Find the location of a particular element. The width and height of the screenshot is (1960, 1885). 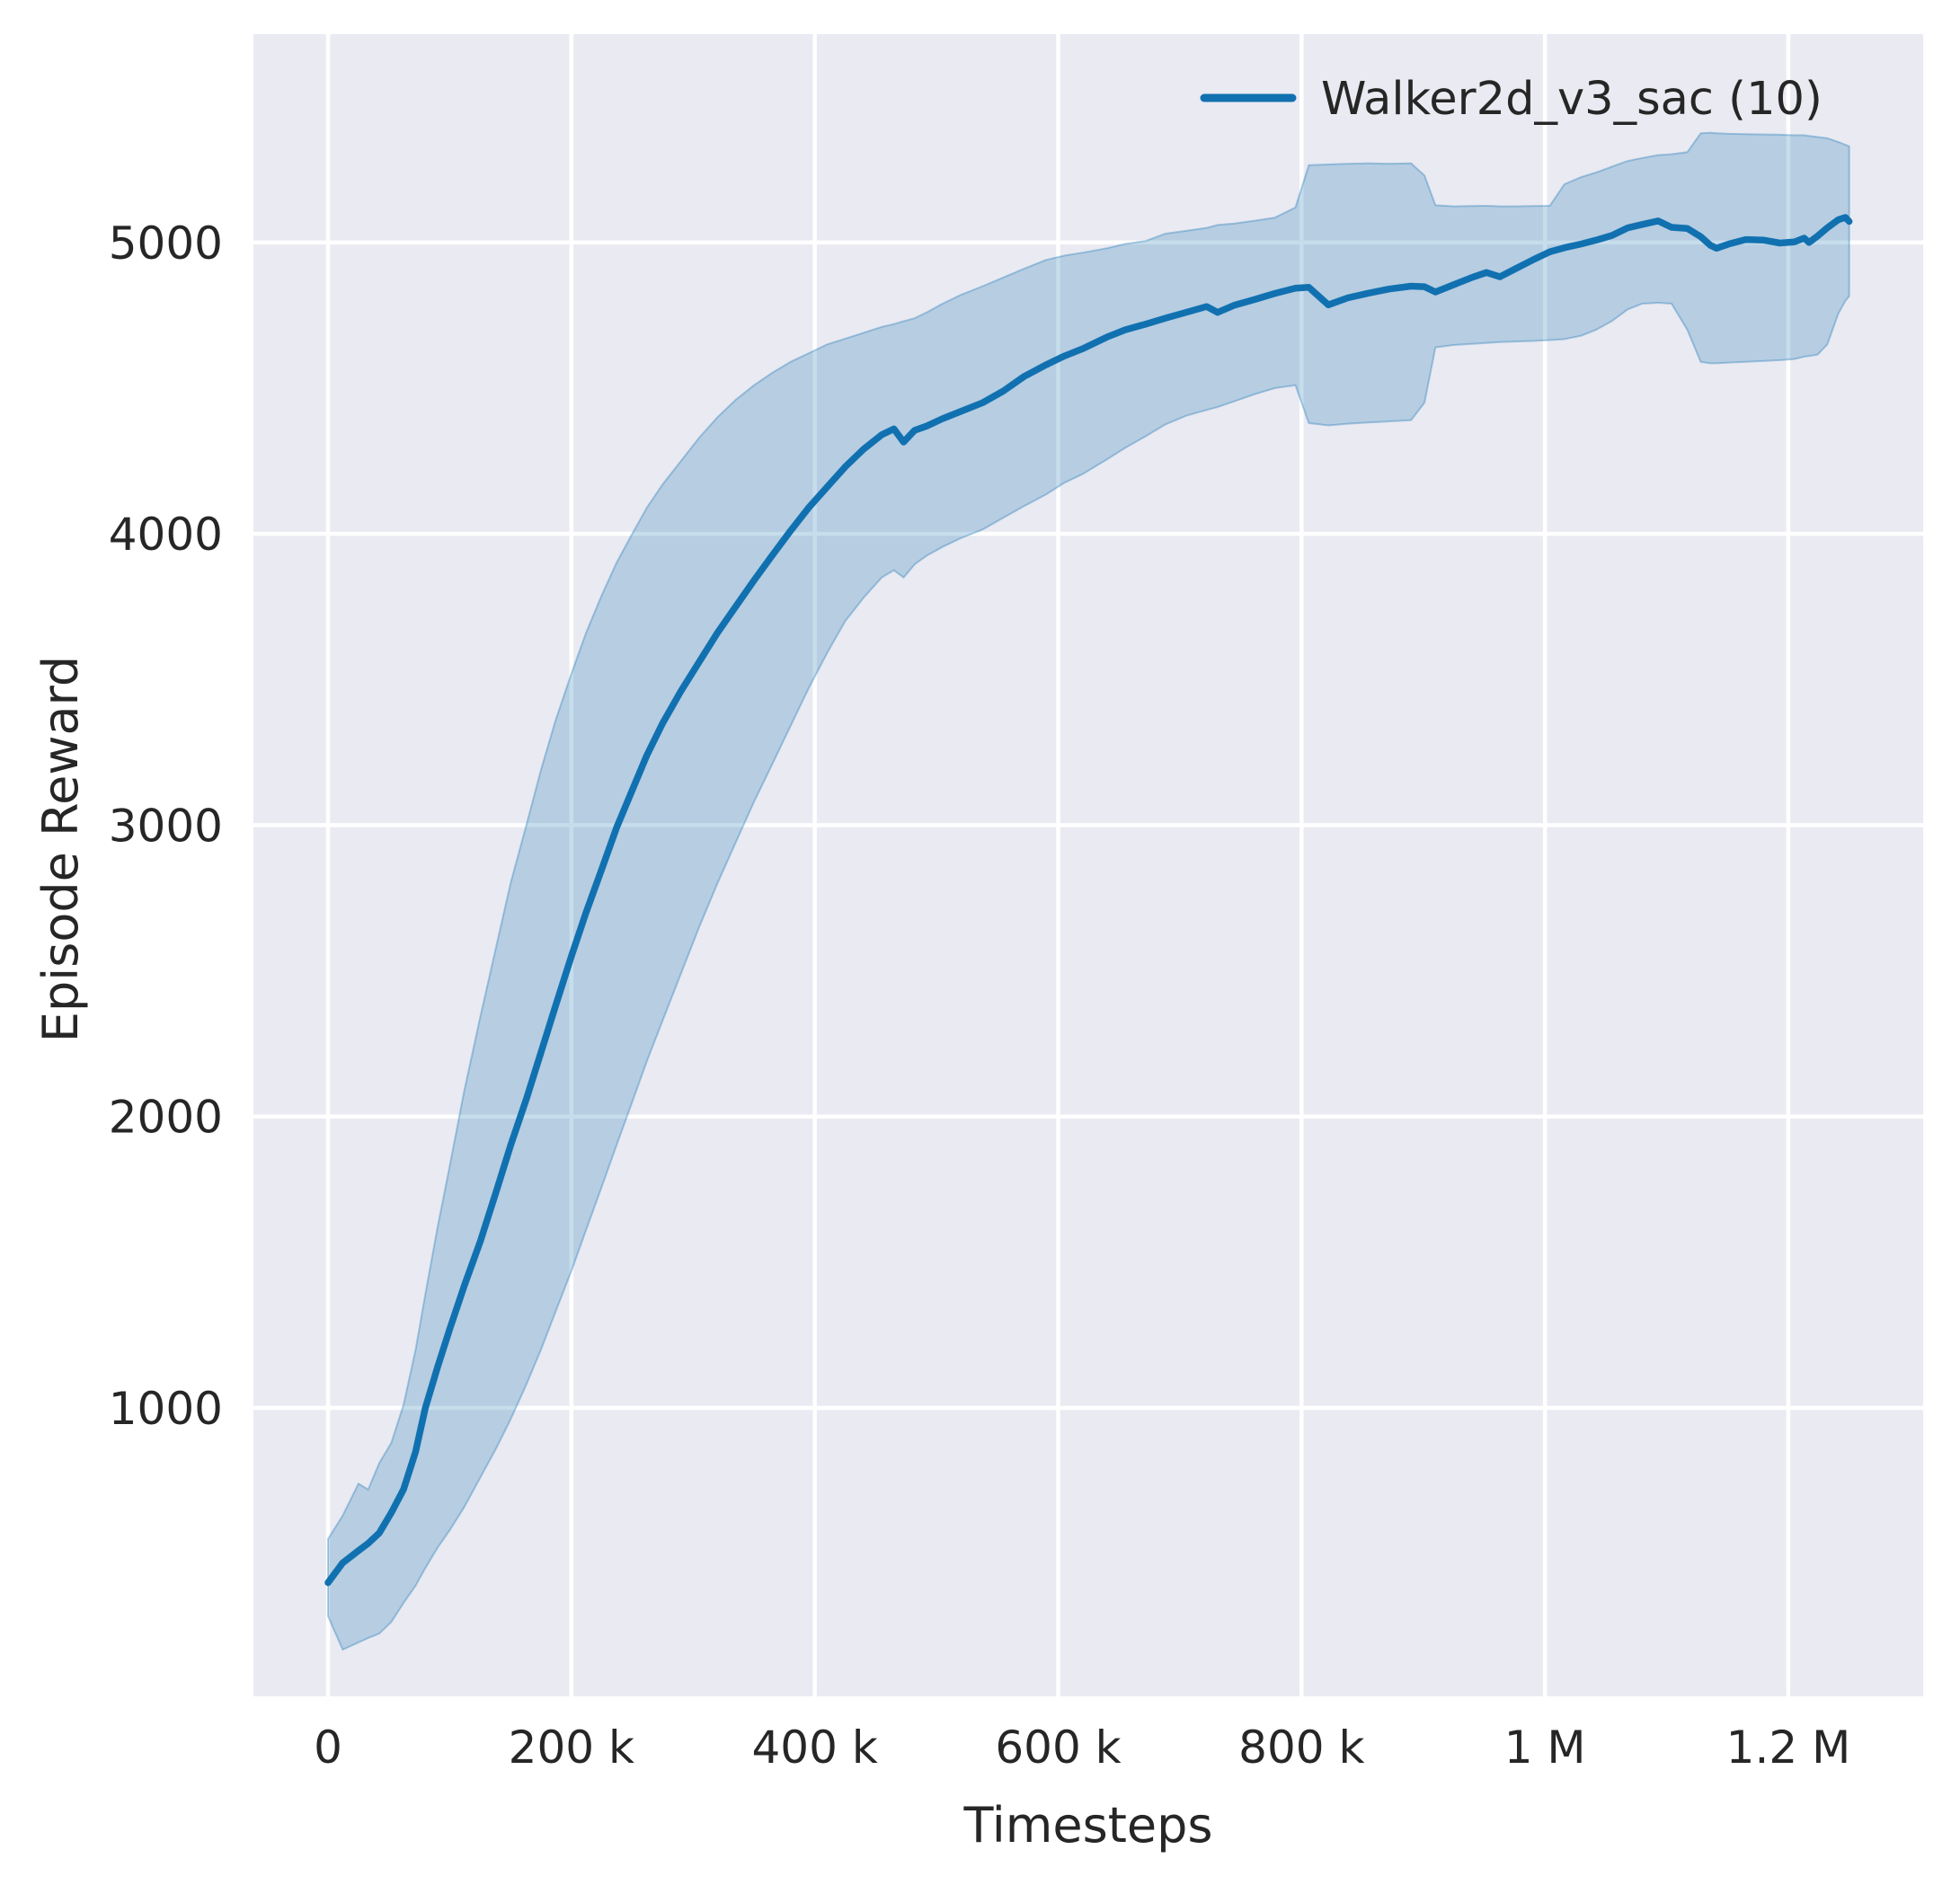

y-tick-label: 1000 is located at coordinates (166, 1409).